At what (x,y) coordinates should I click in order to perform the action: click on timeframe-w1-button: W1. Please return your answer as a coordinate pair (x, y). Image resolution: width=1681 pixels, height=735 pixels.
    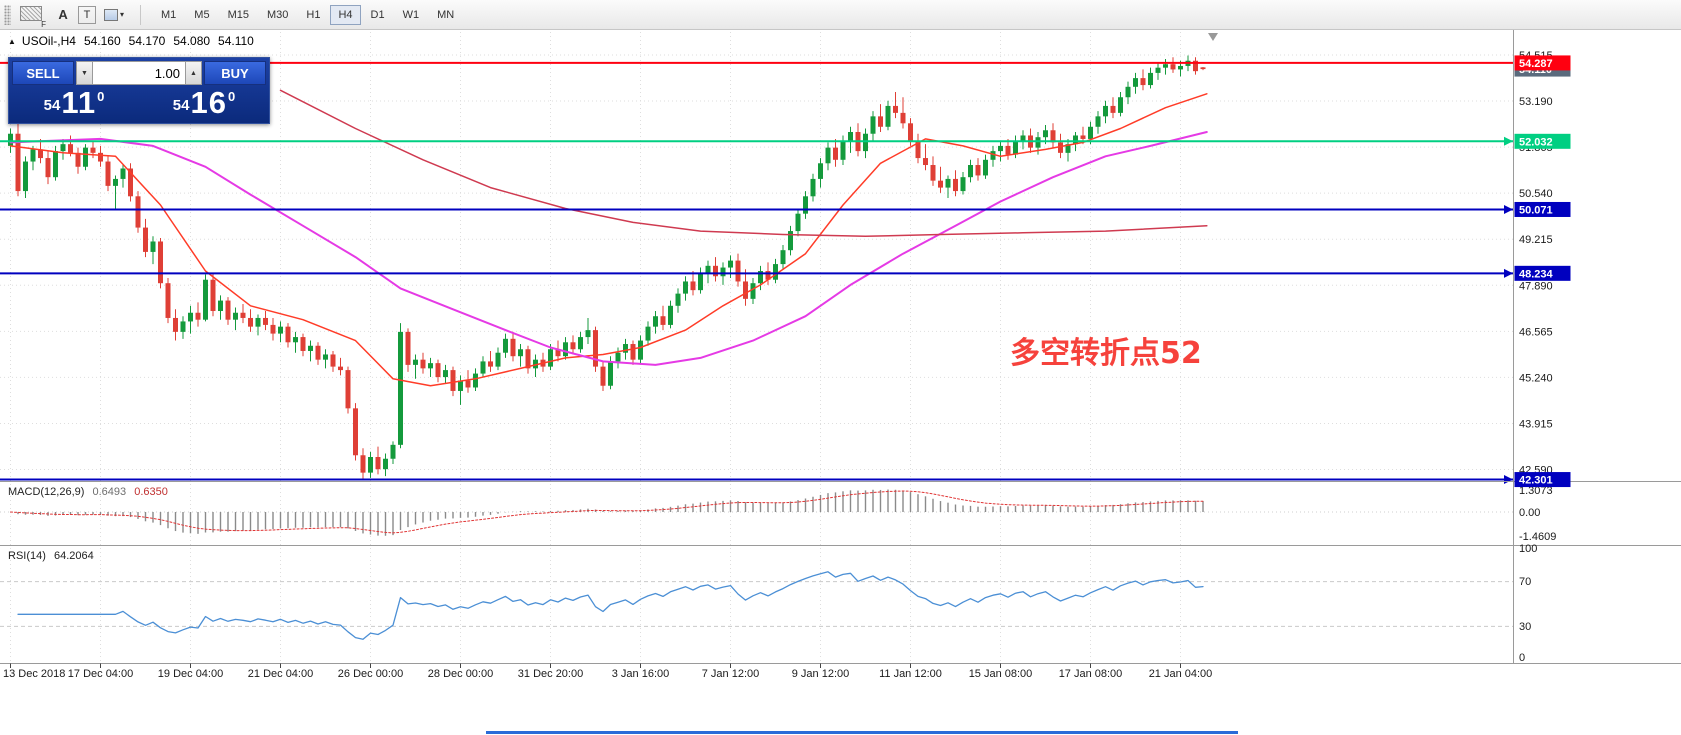
    Looking at the image, I should click on (411, 15).